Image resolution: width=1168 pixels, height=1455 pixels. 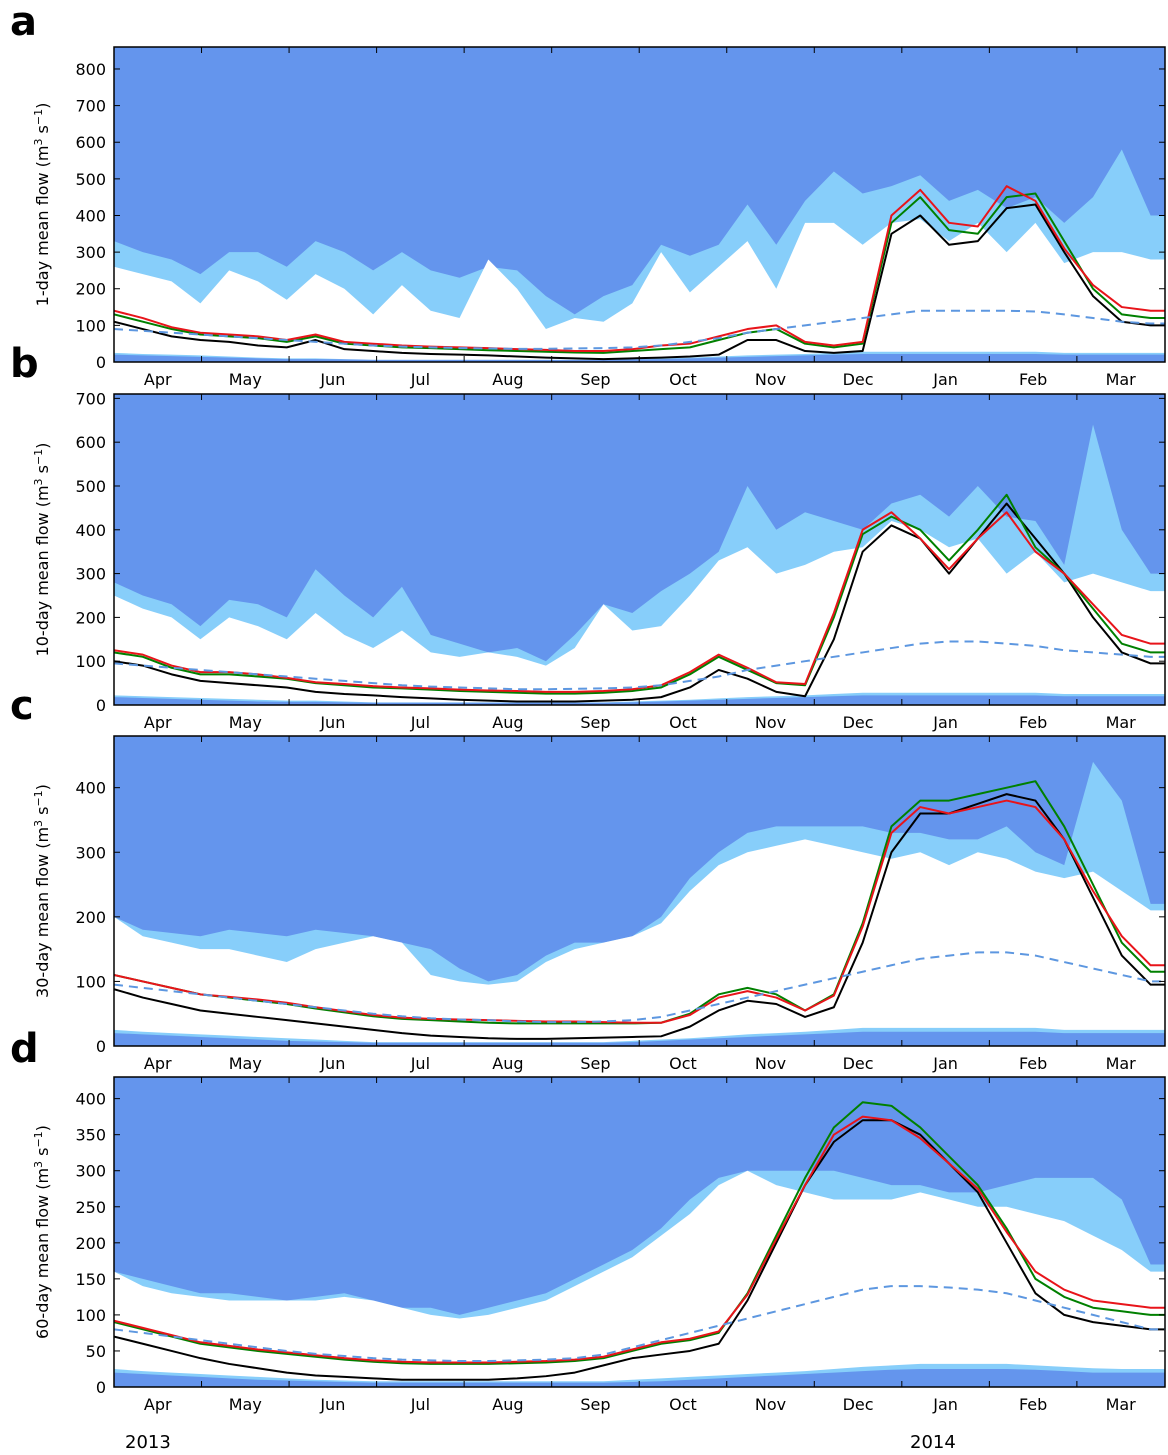 I want to click on panel-label-a: a, so click(x=23, y=22).